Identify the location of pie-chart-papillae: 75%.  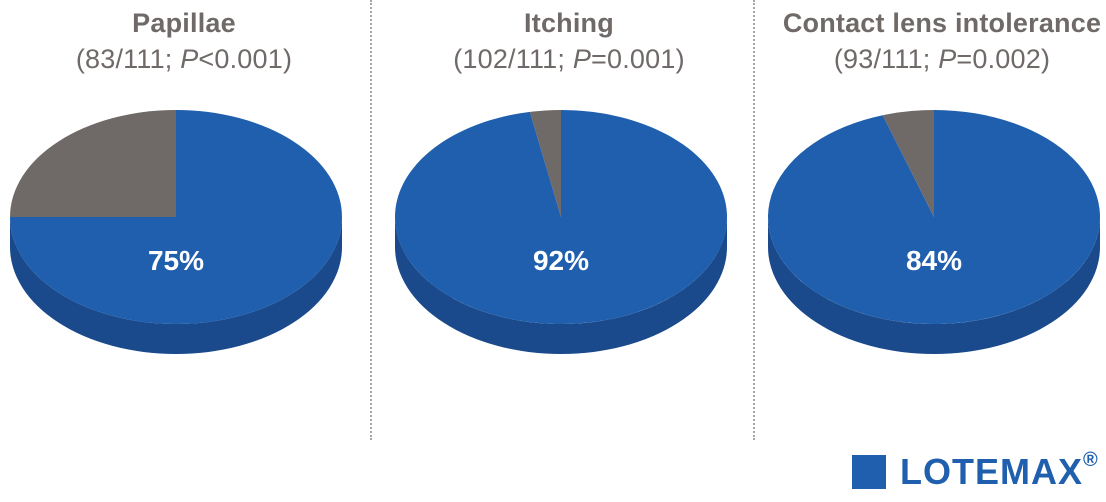
(176, 232).